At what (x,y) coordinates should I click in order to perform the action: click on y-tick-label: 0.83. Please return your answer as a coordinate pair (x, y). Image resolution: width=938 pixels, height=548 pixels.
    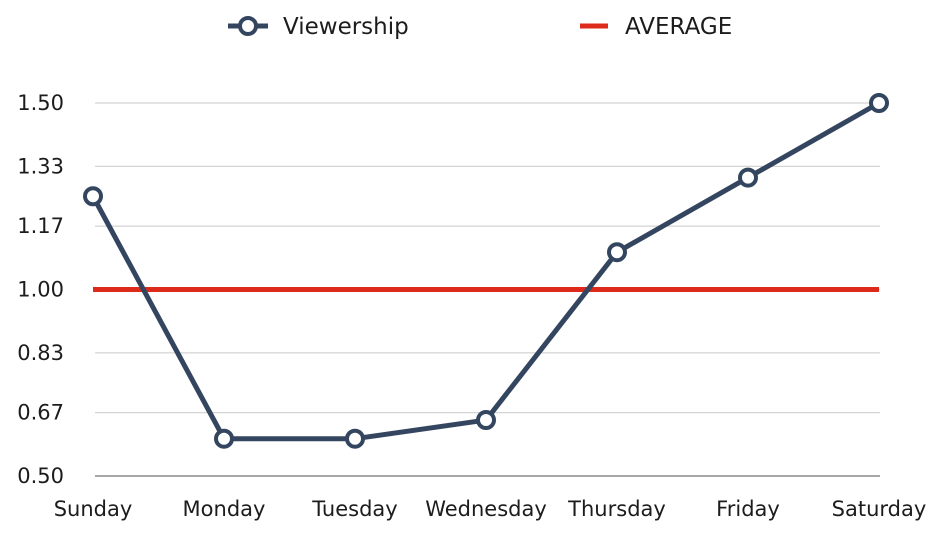
    Looking at the image, I should click on (40, 353).